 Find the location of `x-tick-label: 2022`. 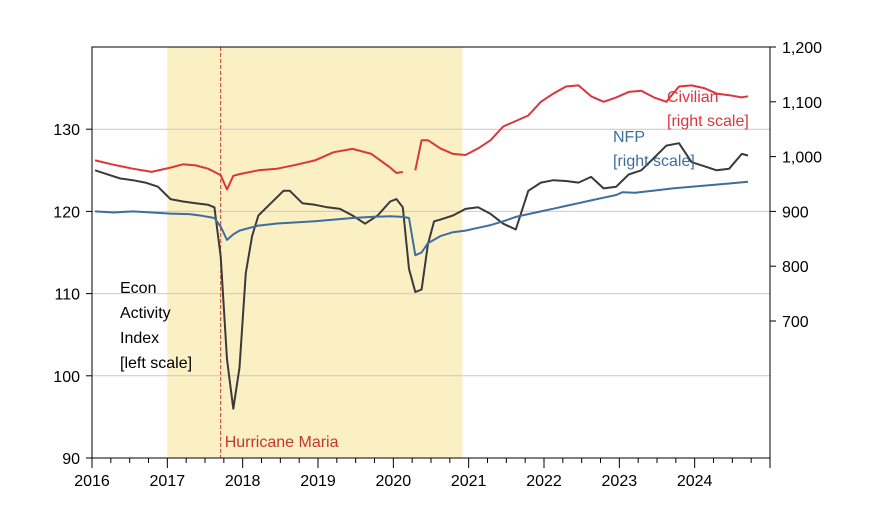

x-tick-label: 2022 is located at coordinates (544, 481).